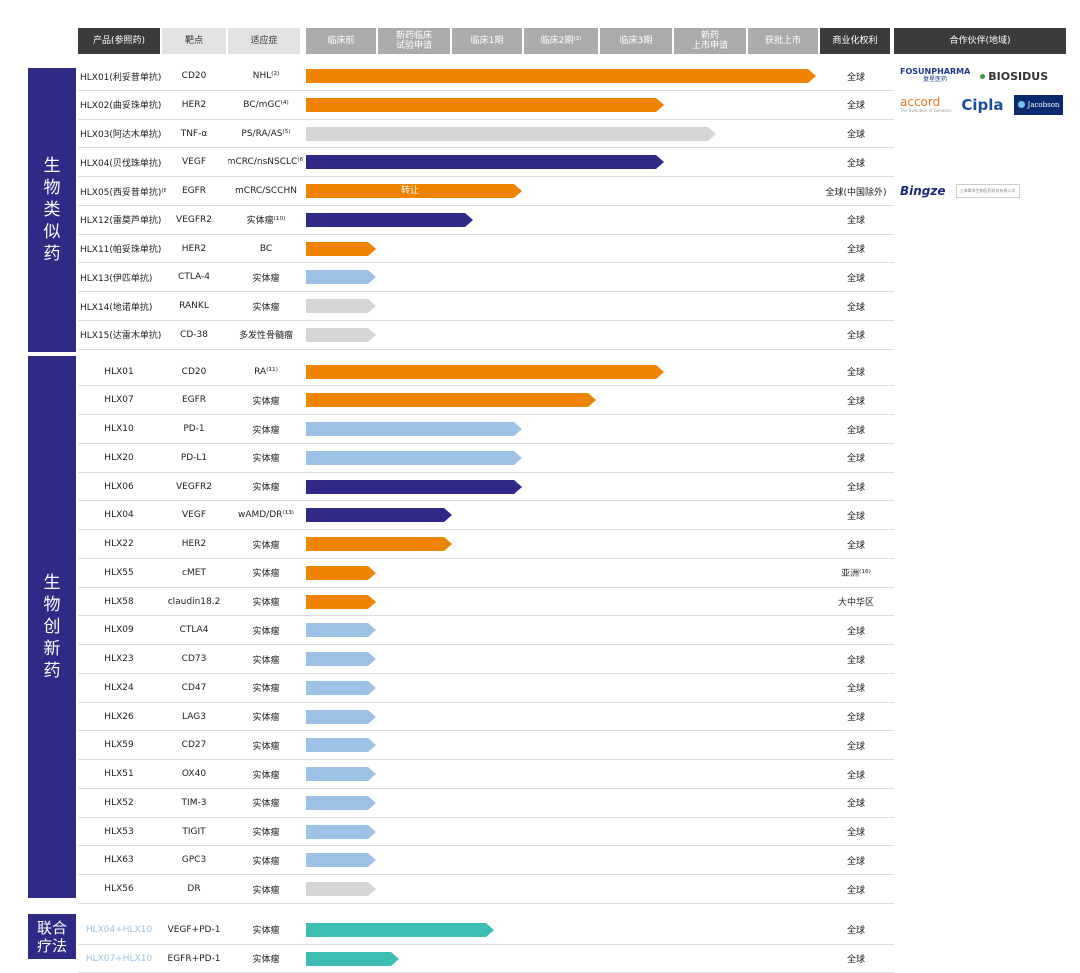 This screenshot has height=973, width=1080. What do you see at coordinates (194, 248) in the screenshot?
I see `target: HER2` at bounding box center [194, 248].